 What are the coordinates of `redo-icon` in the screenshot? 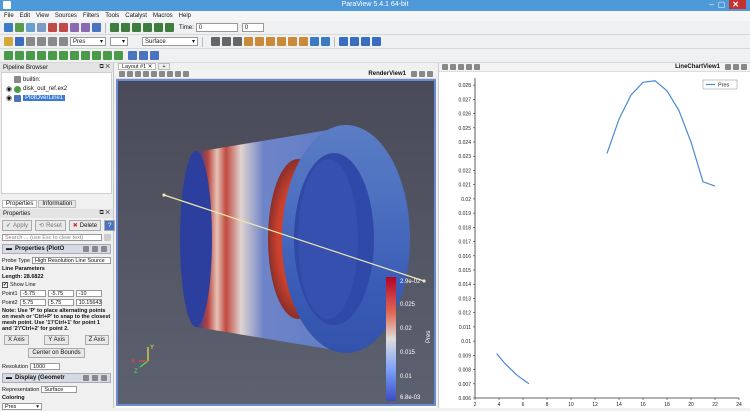 It's located at (63, 27).